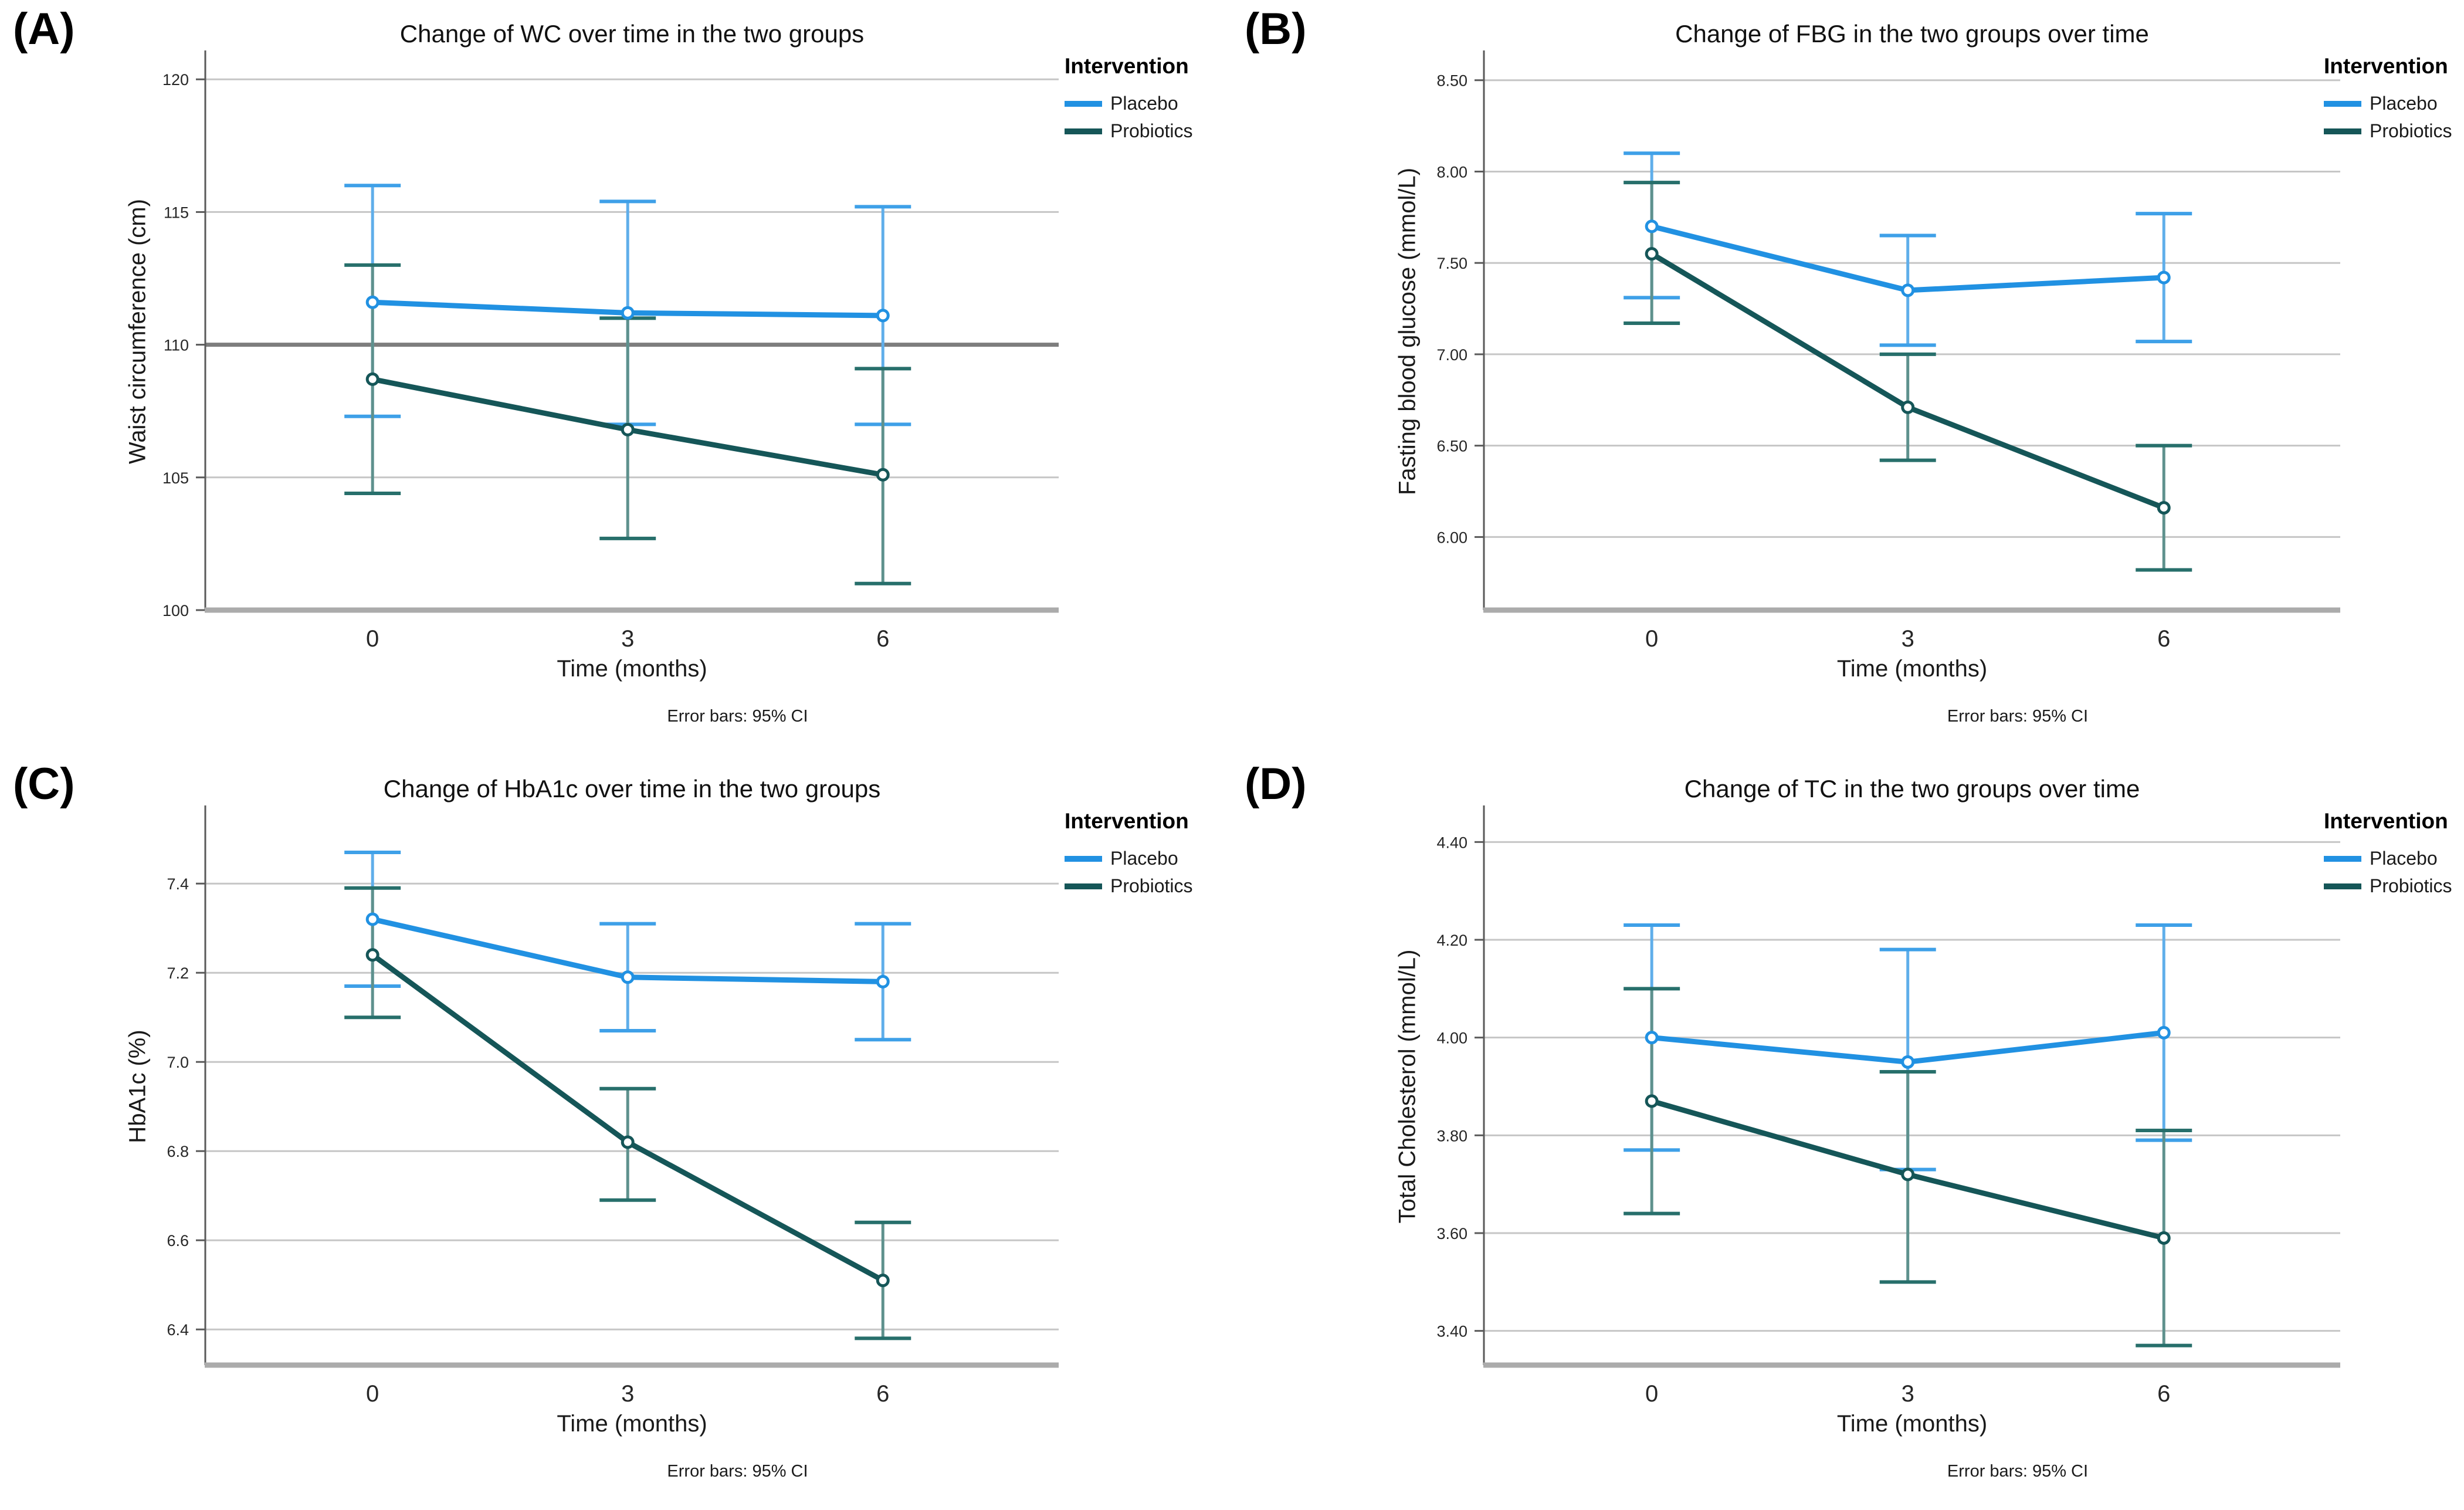 This screenshot has width=2464, height=1510. I want to click on y-tick-label: 4.40, so click(1451, 842).